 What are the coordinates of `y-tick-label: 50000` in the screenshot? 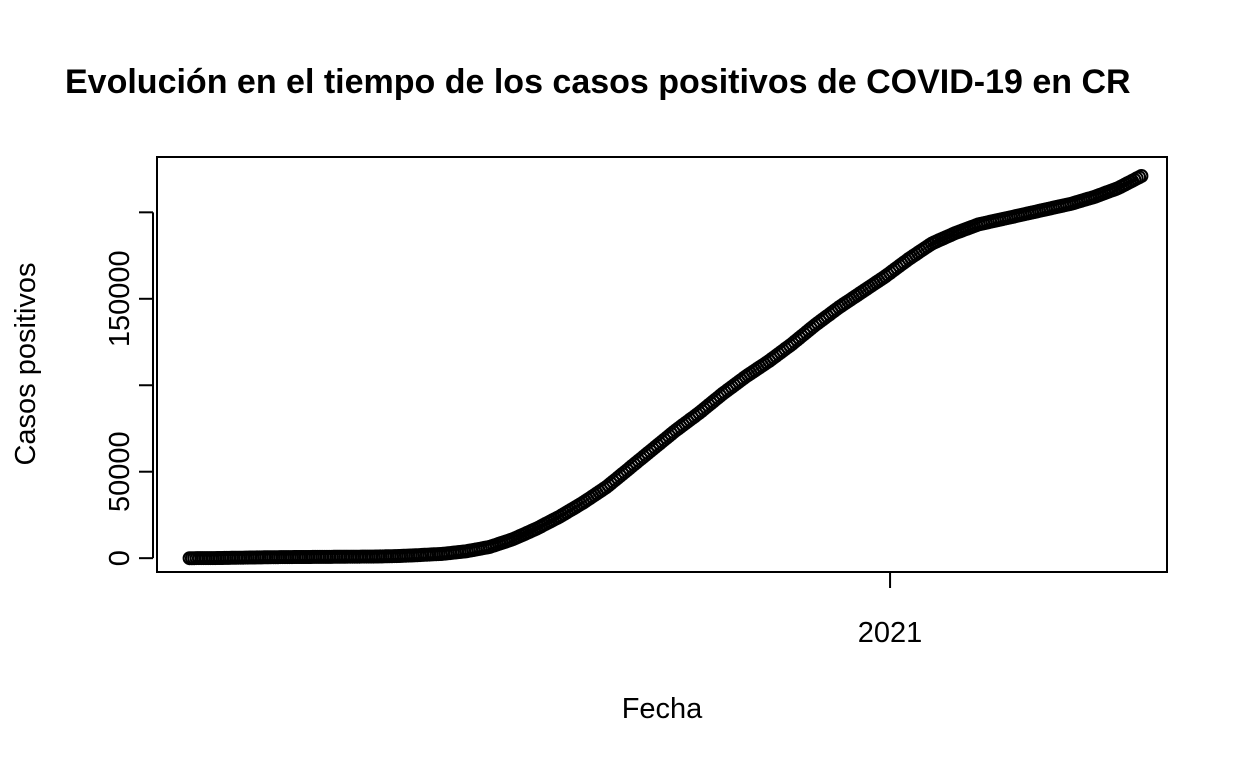 It's located at (120, 471).